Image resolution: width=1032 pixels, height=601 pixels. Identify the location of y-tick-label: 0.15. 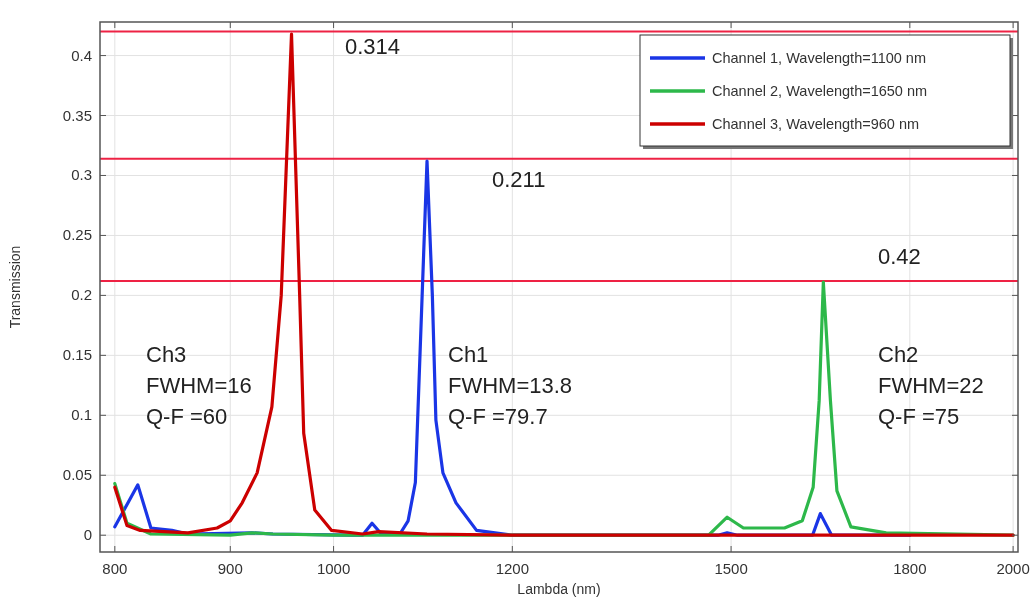
(77, 355).